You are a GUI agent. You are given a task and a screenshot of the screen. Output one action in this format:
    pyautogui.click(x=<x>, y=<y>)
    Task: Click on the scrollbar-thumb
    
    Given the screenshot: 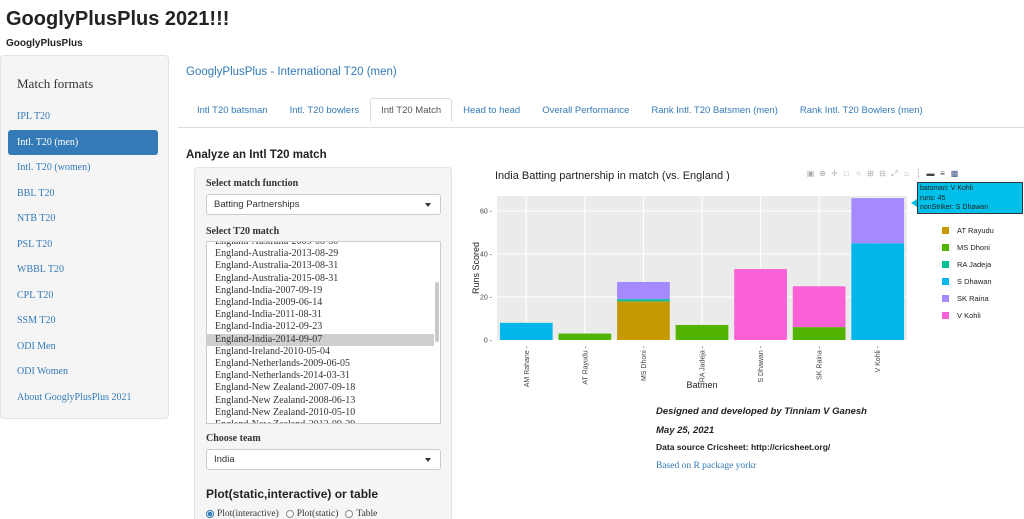 What is the action you would take?
    pyautogui.click(x=437, y=312)
    